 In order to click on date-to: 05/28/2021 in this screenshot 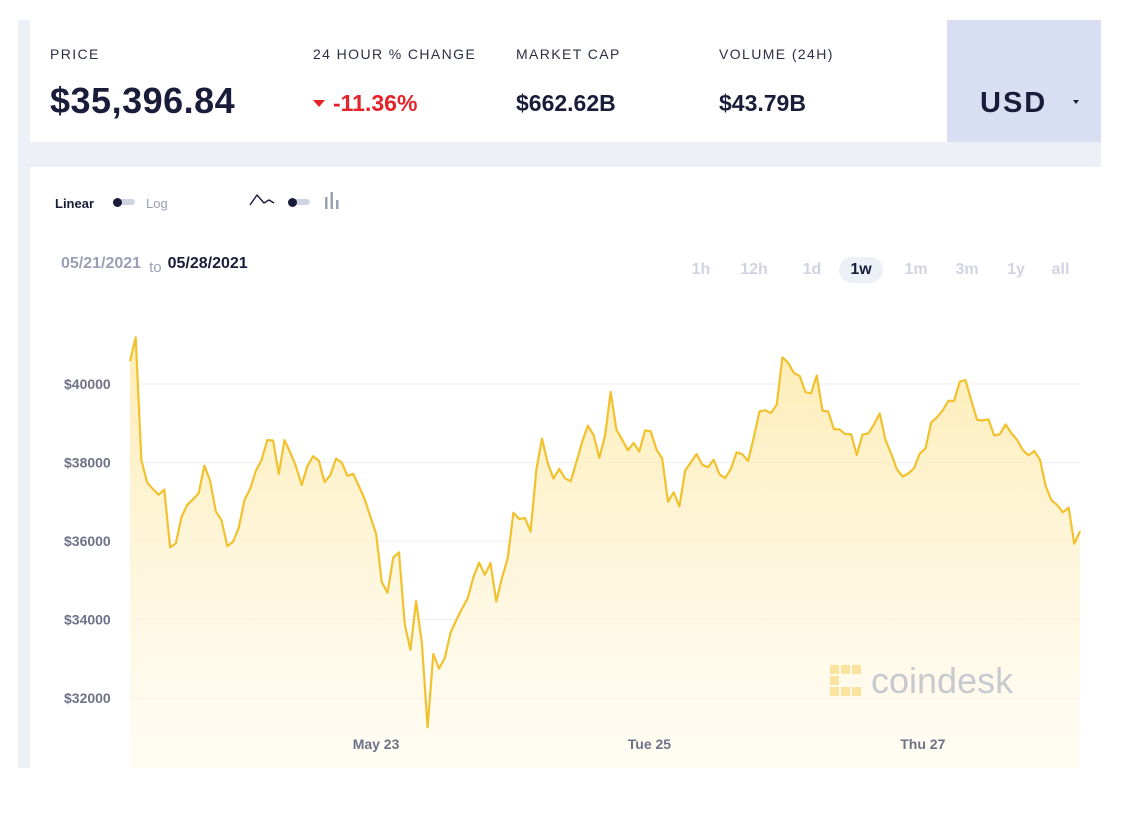, I will do `click(207, 263)`.